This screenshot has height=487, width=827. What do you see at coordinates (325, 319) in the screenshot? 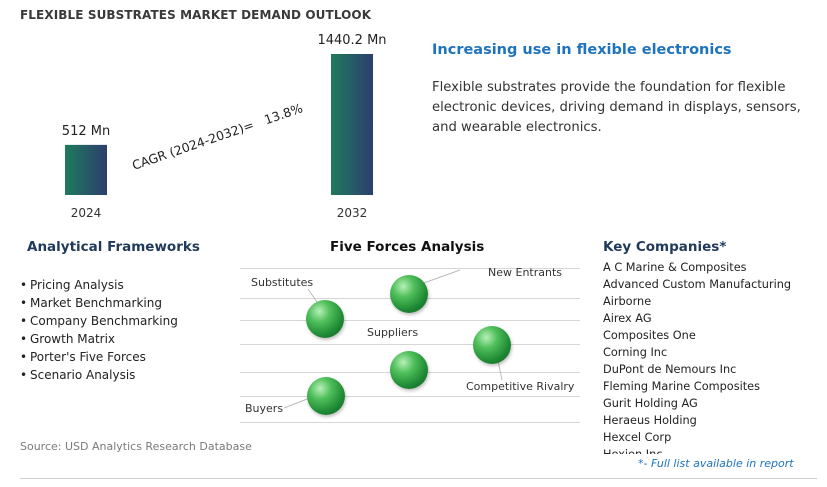
I see `substitutes-sphere-icon` at bounding box center [325, 319].